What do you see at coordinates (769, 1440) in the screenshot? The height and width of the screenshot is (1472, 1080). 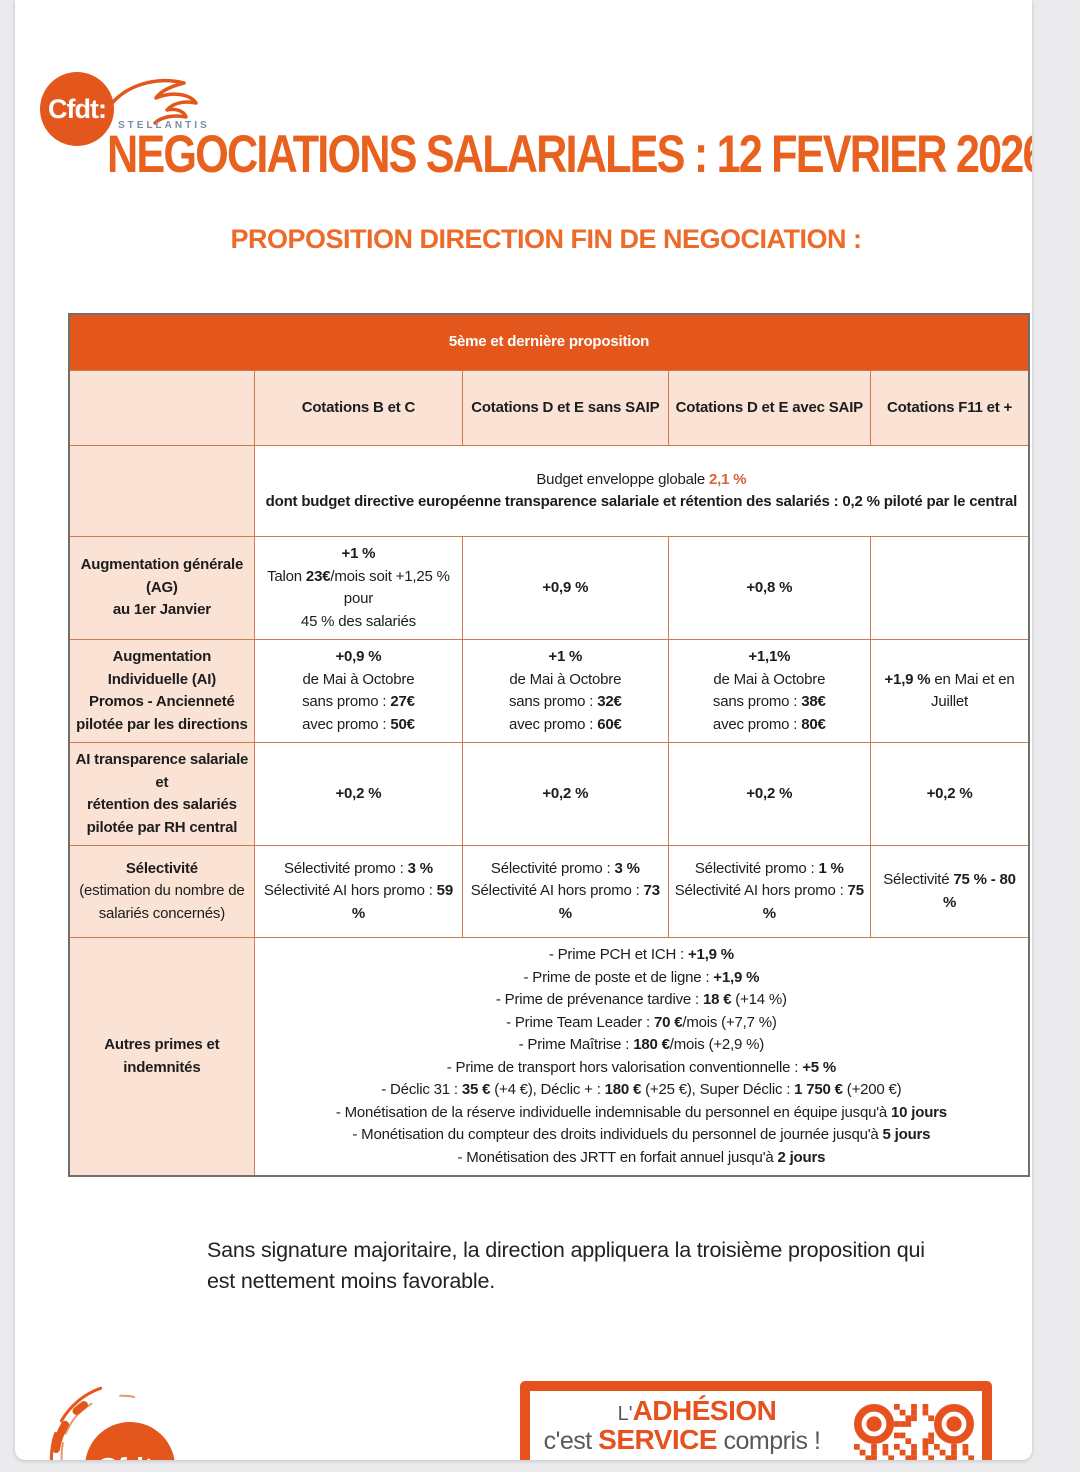 I see `banner-line2-suffix: compris !` at bounding box center [769, 1440].